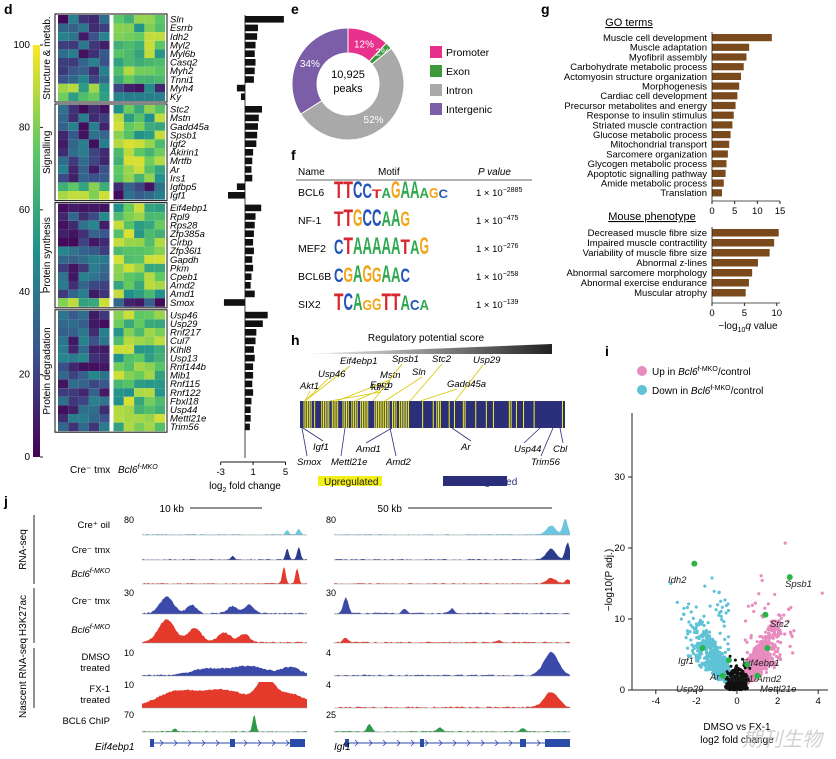  What do you see at coordinates (377, 218) in the screenshot?
I see `motif-letter: C` at bounding box center [377, 218].